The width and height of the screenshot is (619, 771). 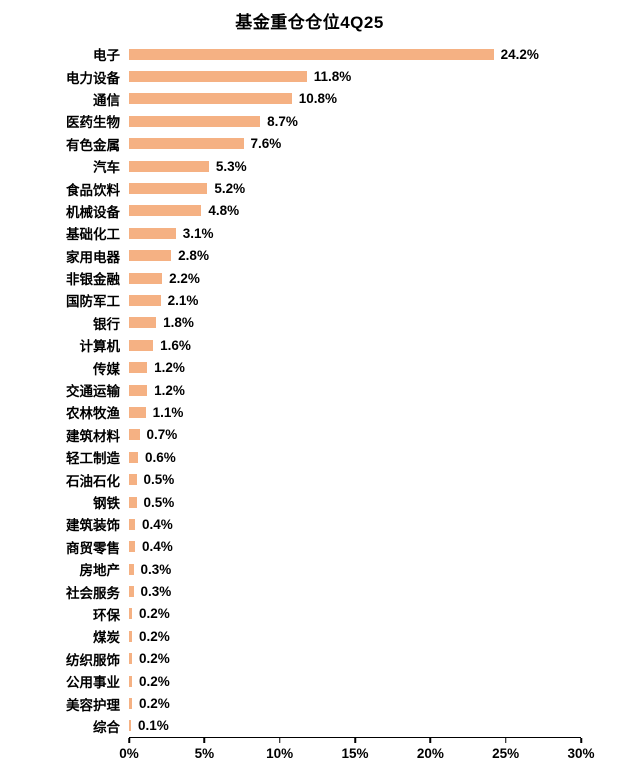 What do you see at coordinates (355, 345) in the screenshot?
I see `bar-track: 1.6%` at bounding box center [355, 345].